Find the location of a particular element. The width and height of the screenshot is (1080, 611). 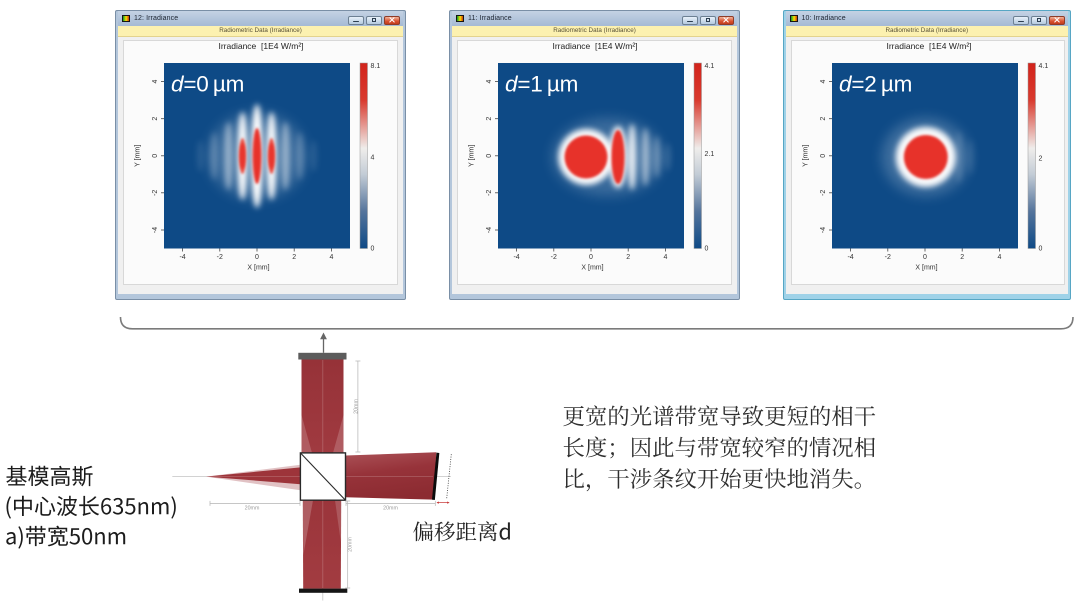

svg-text: d=2 µm is located at coordinates (875, 83).